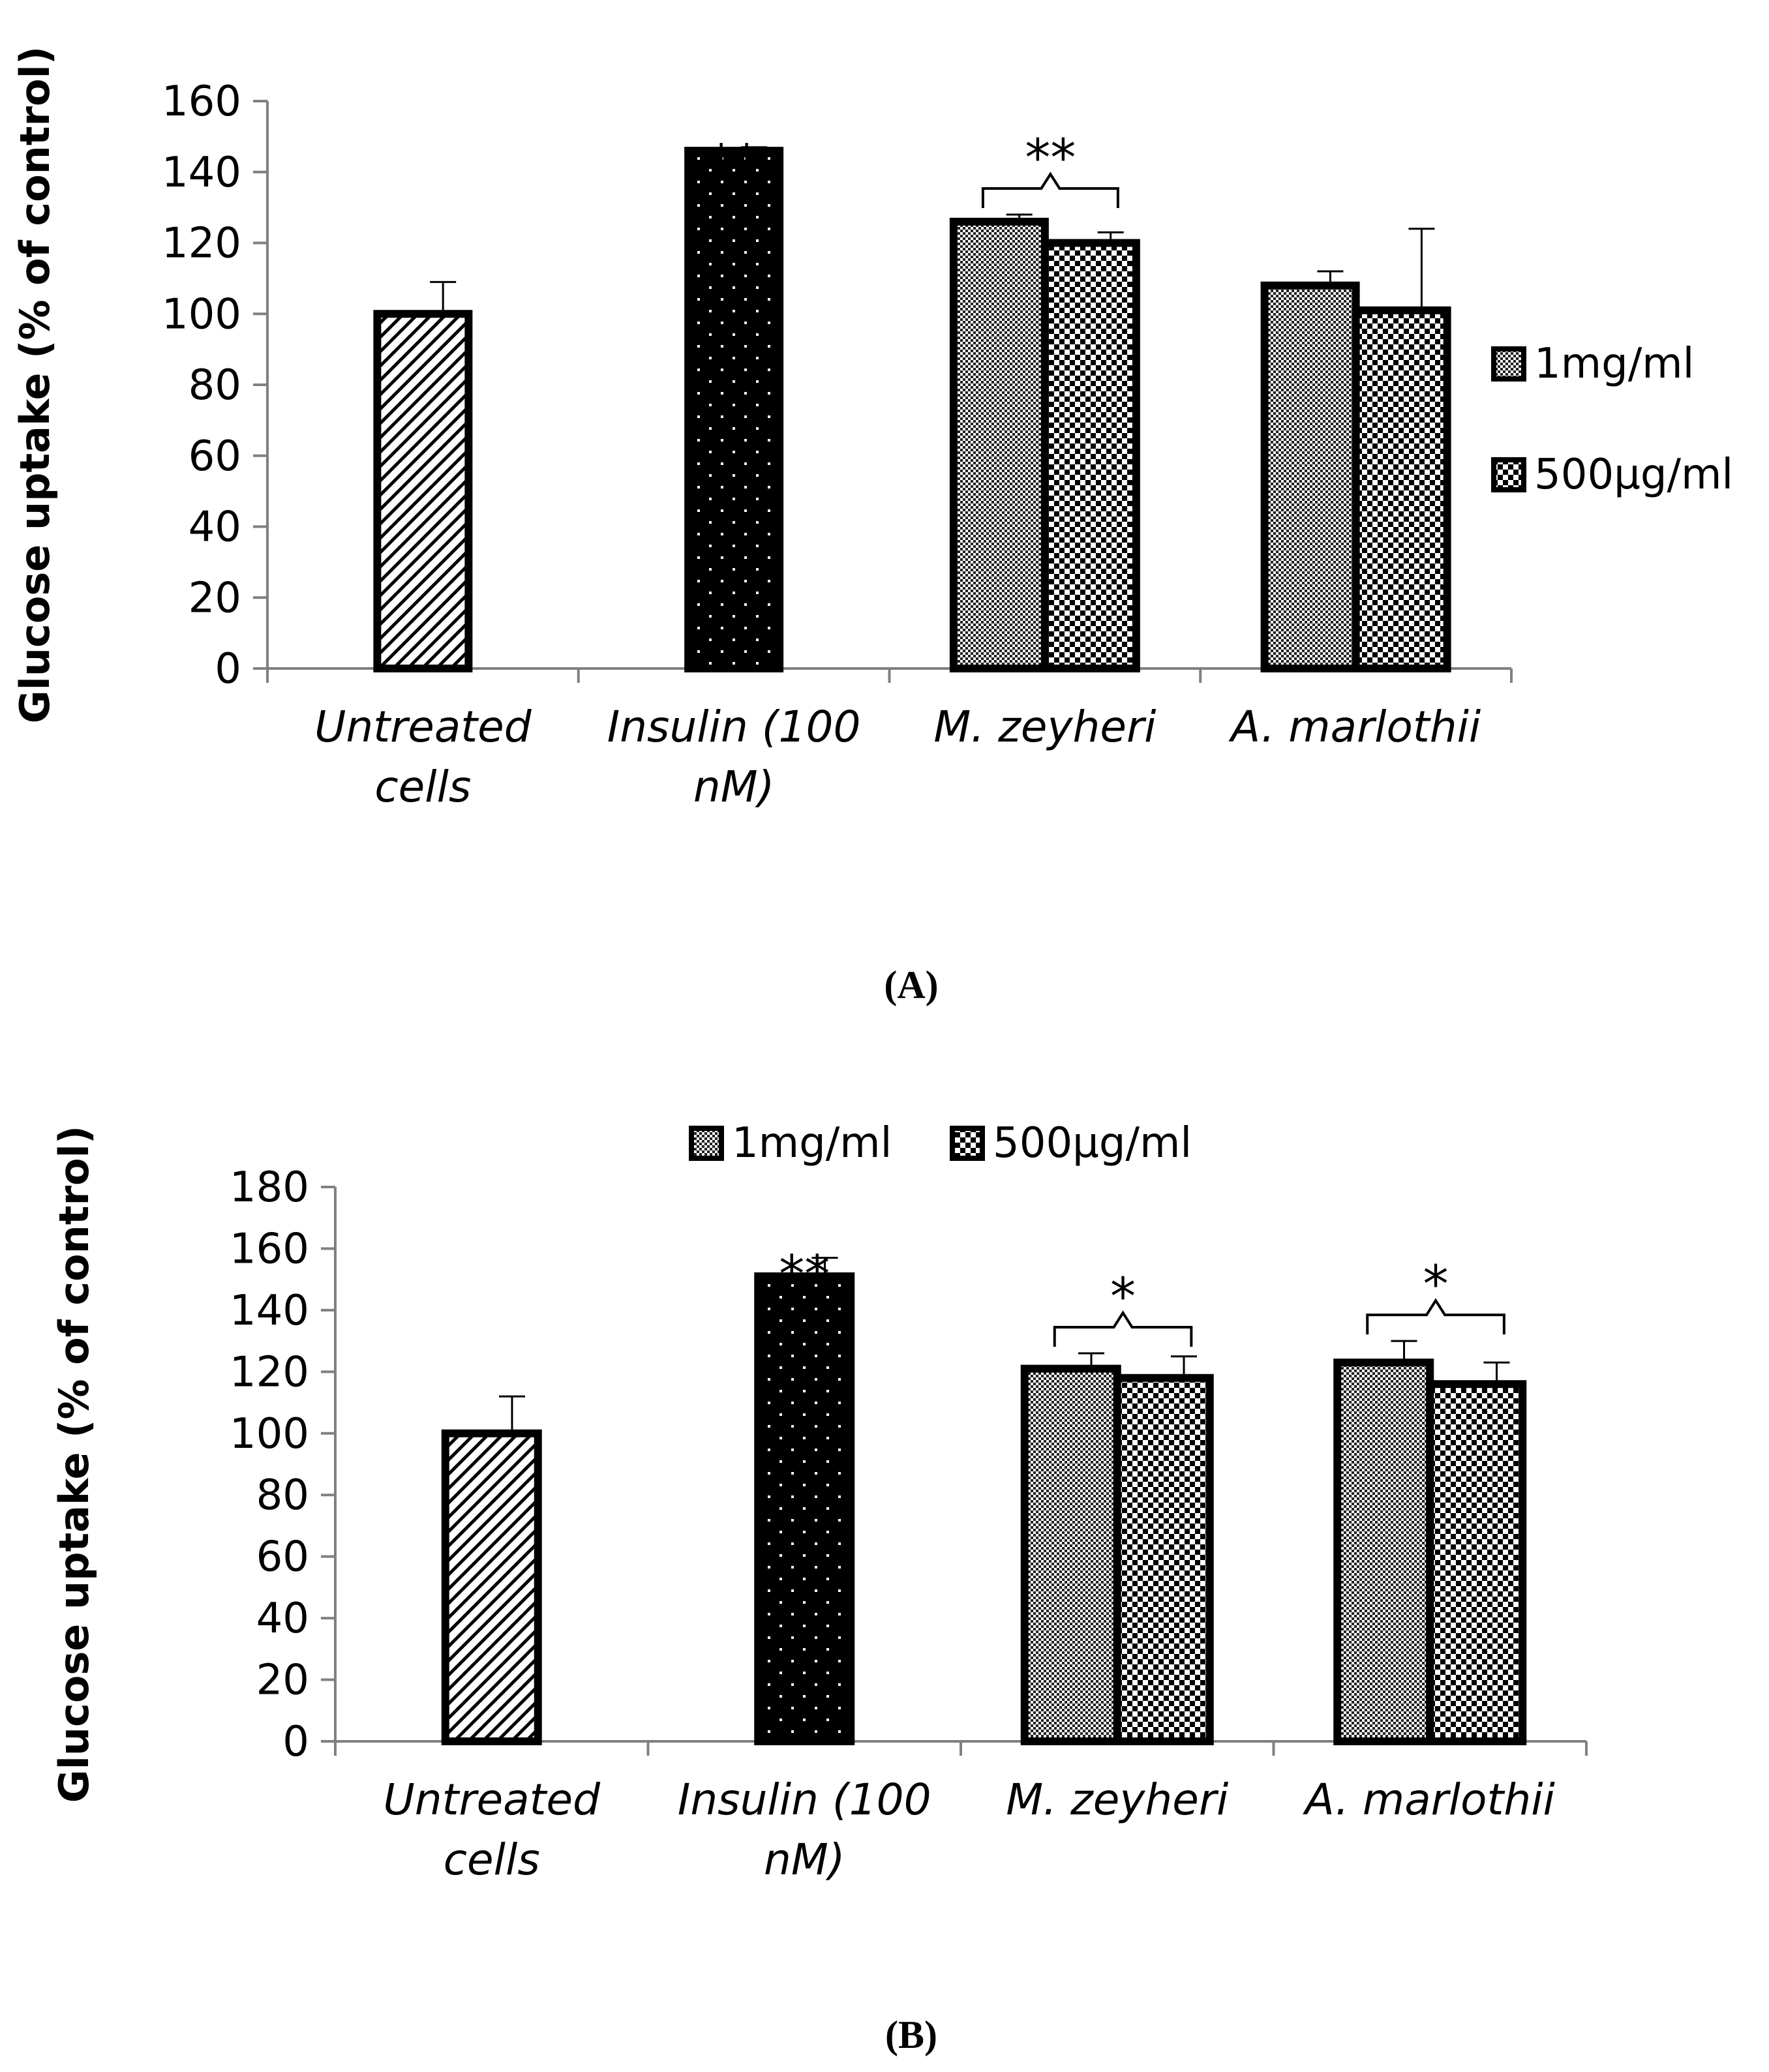  I want to click on y-tick-label: 180, so click(269, 1188).